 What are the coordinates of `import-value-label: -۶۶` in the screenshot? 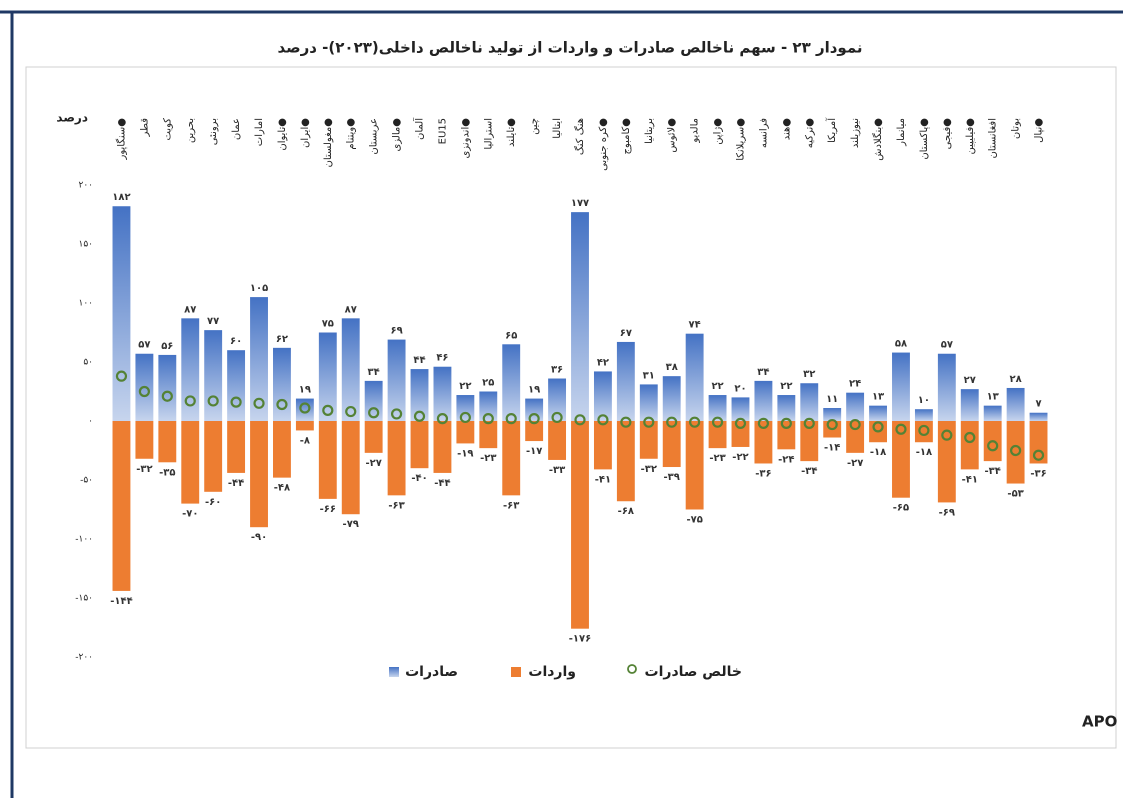 It's located at (328, 509).